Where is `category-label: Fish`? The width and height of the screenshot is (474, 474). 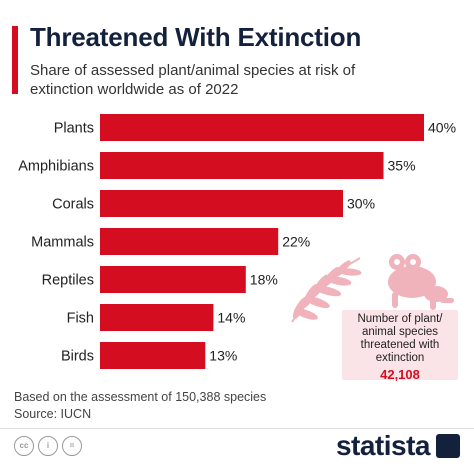
category-label: Fish is located at coordinates (80, 319).